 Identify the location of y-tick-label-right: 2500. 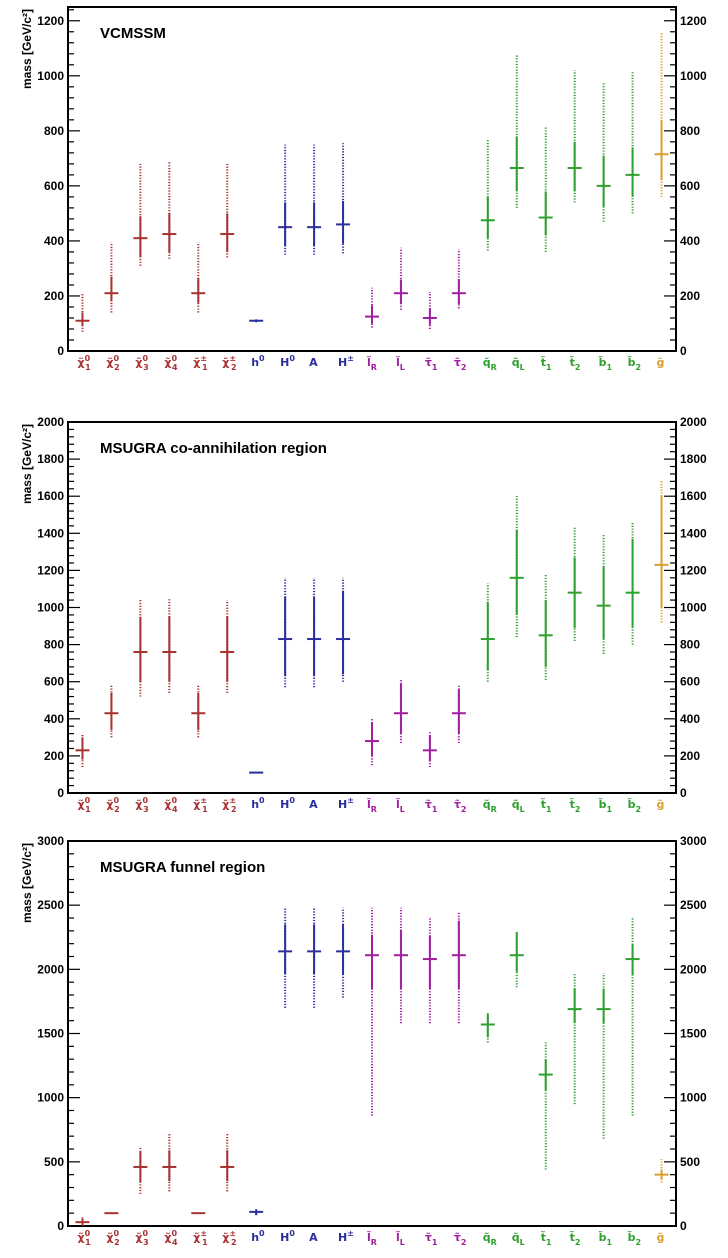
(693, 905).